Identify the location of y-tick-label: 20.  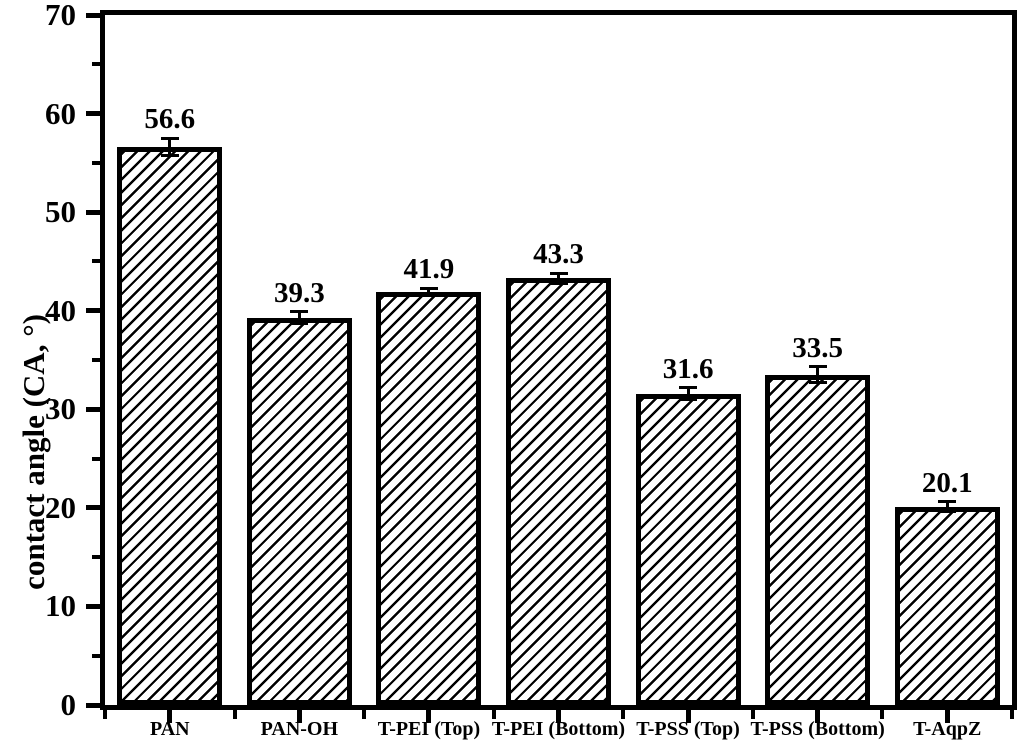
(60, 507).